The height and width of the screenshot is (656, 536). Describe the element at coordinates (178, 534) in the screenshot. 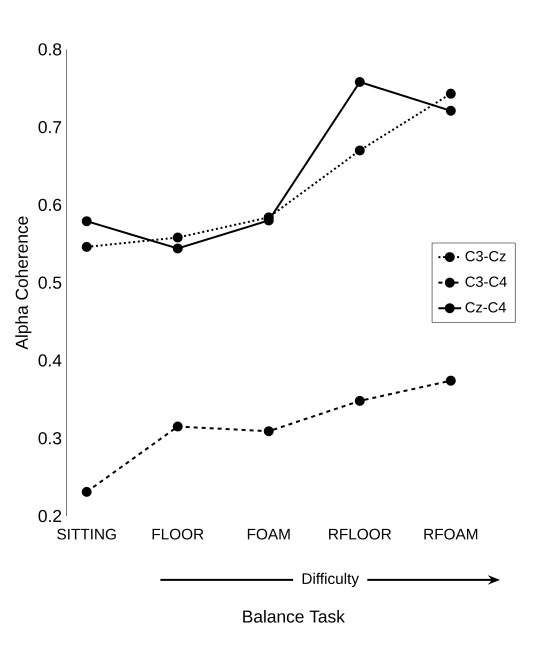

I see `x-tick-label: FLOOR` at that location.